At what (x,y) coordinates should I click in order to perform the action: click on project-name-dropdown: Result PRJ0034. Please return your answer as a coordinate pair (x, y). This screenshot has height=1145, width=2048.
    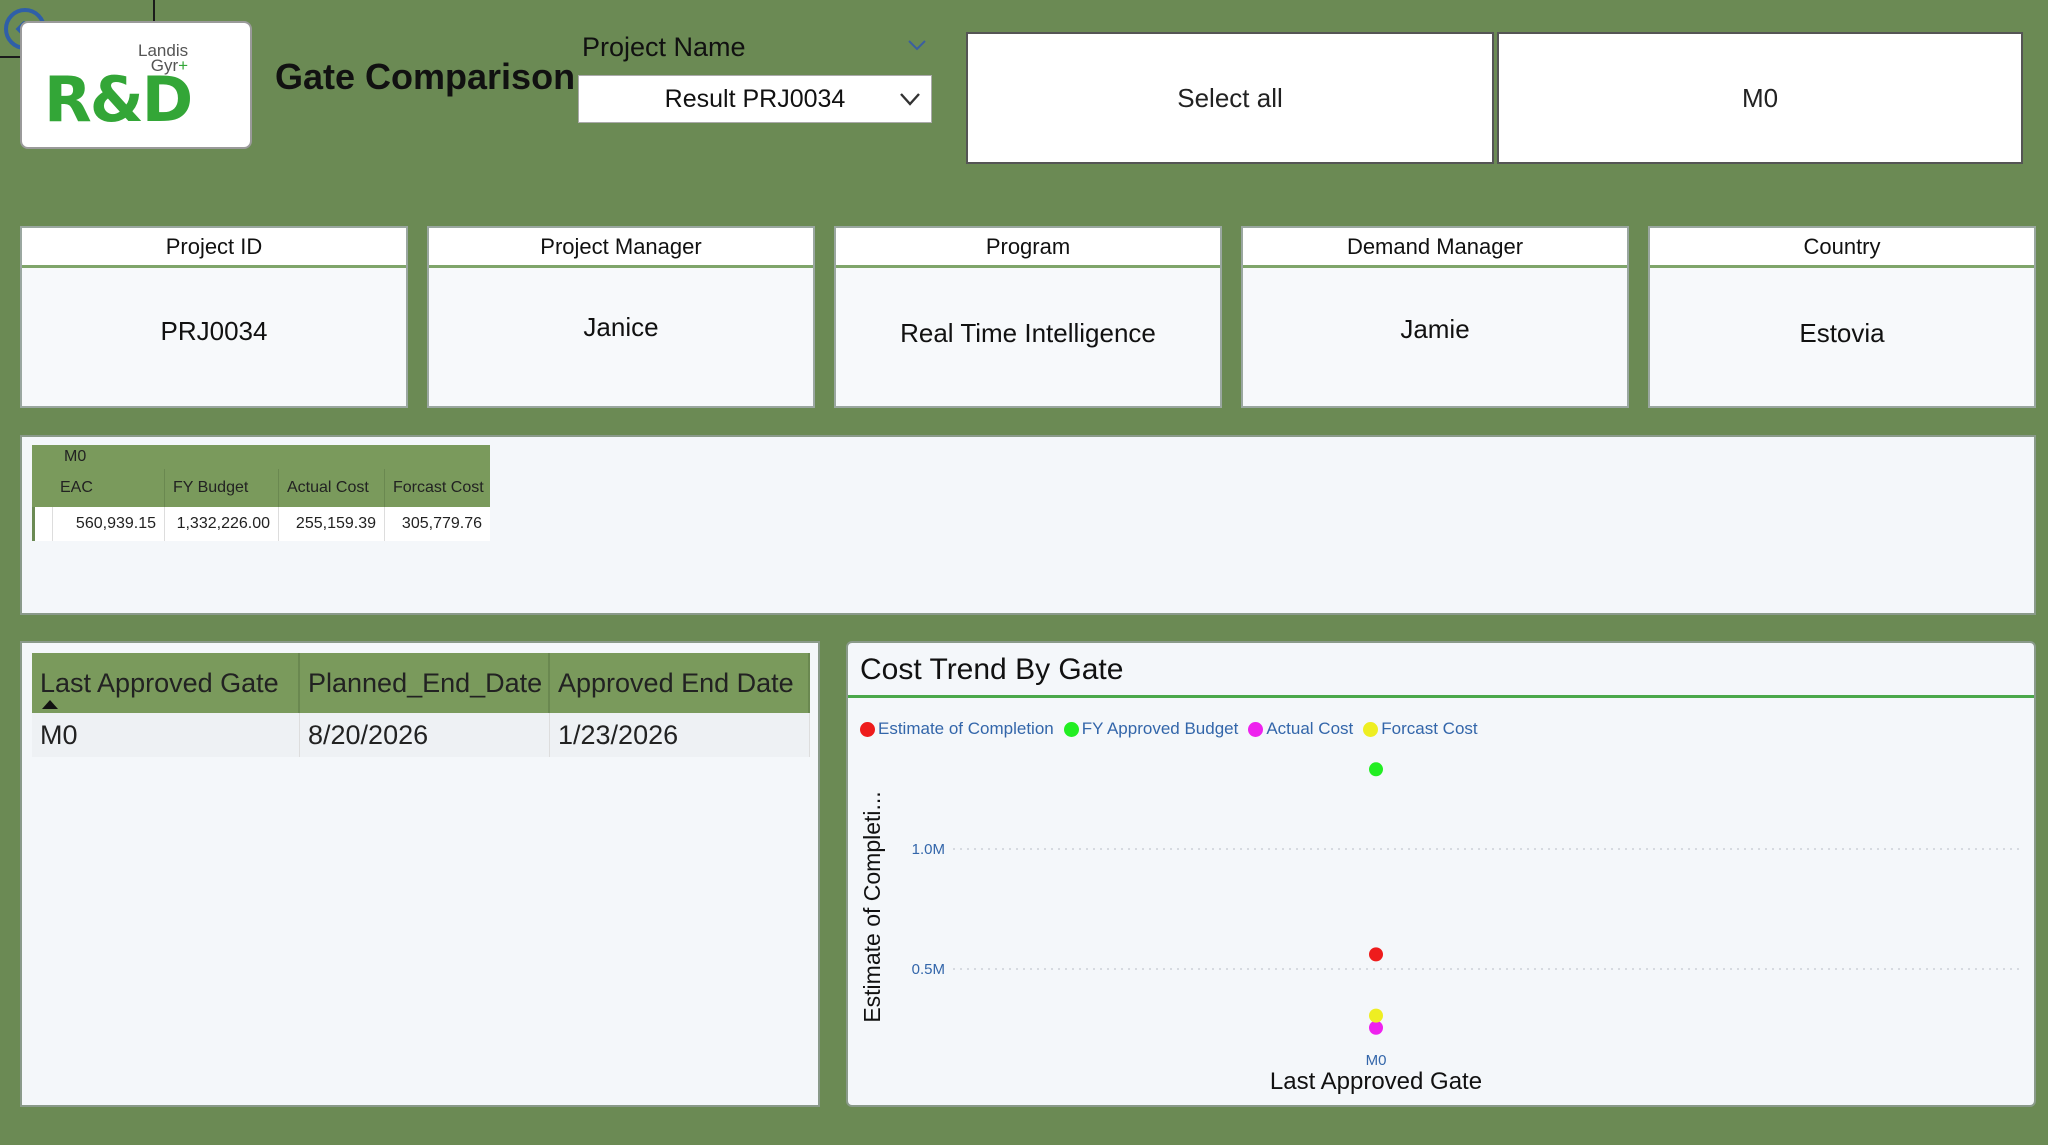
    Looking at the image, I should click on (755, 99).